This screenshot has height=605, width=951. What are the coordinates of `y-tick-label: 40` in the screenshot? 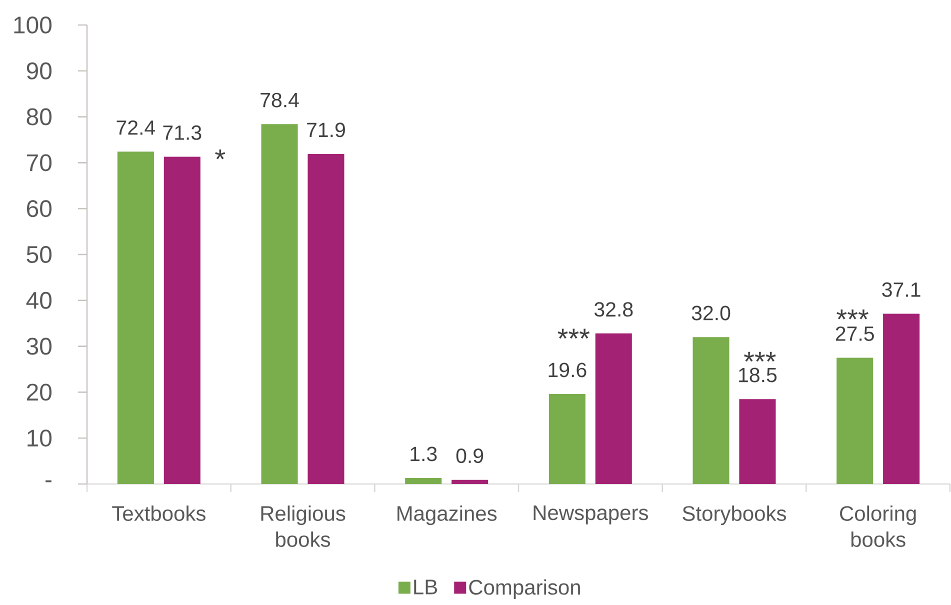 It's located at (39, 300).